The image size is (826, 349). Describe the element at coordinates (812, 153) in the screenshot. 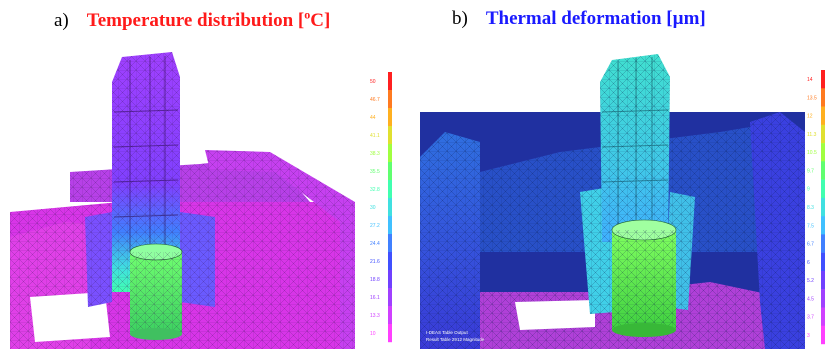

I see `legend-tick-label: 10.5` at that location.